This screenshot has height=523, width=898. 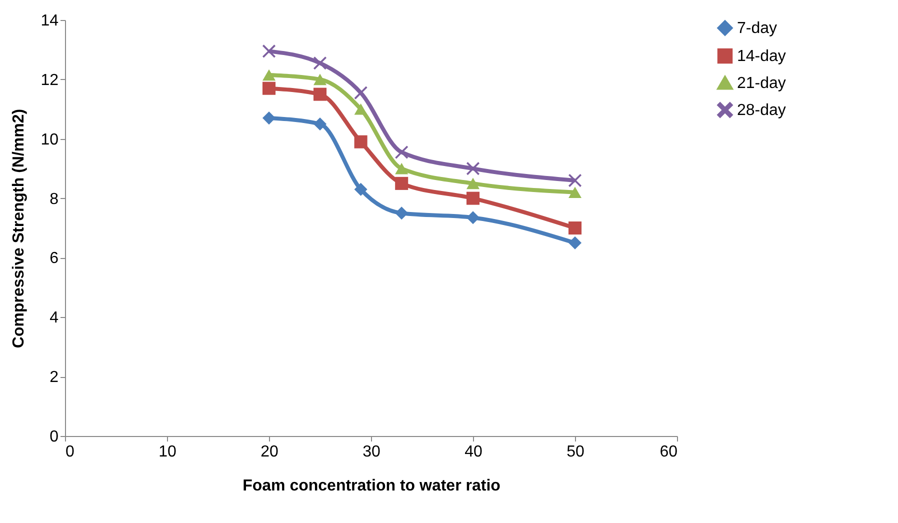 What do you see at coordinates (49, 21) in the screenshot?
I see `y-tick-label: 14` at bounding box center [49, 21].